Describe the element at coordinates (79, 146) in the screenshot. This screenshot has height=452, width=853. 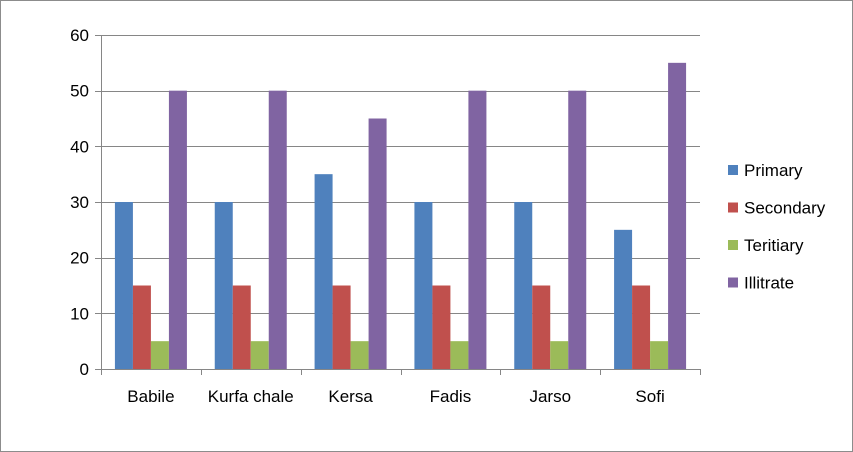
I see `y-tick-label: 40` at that location.